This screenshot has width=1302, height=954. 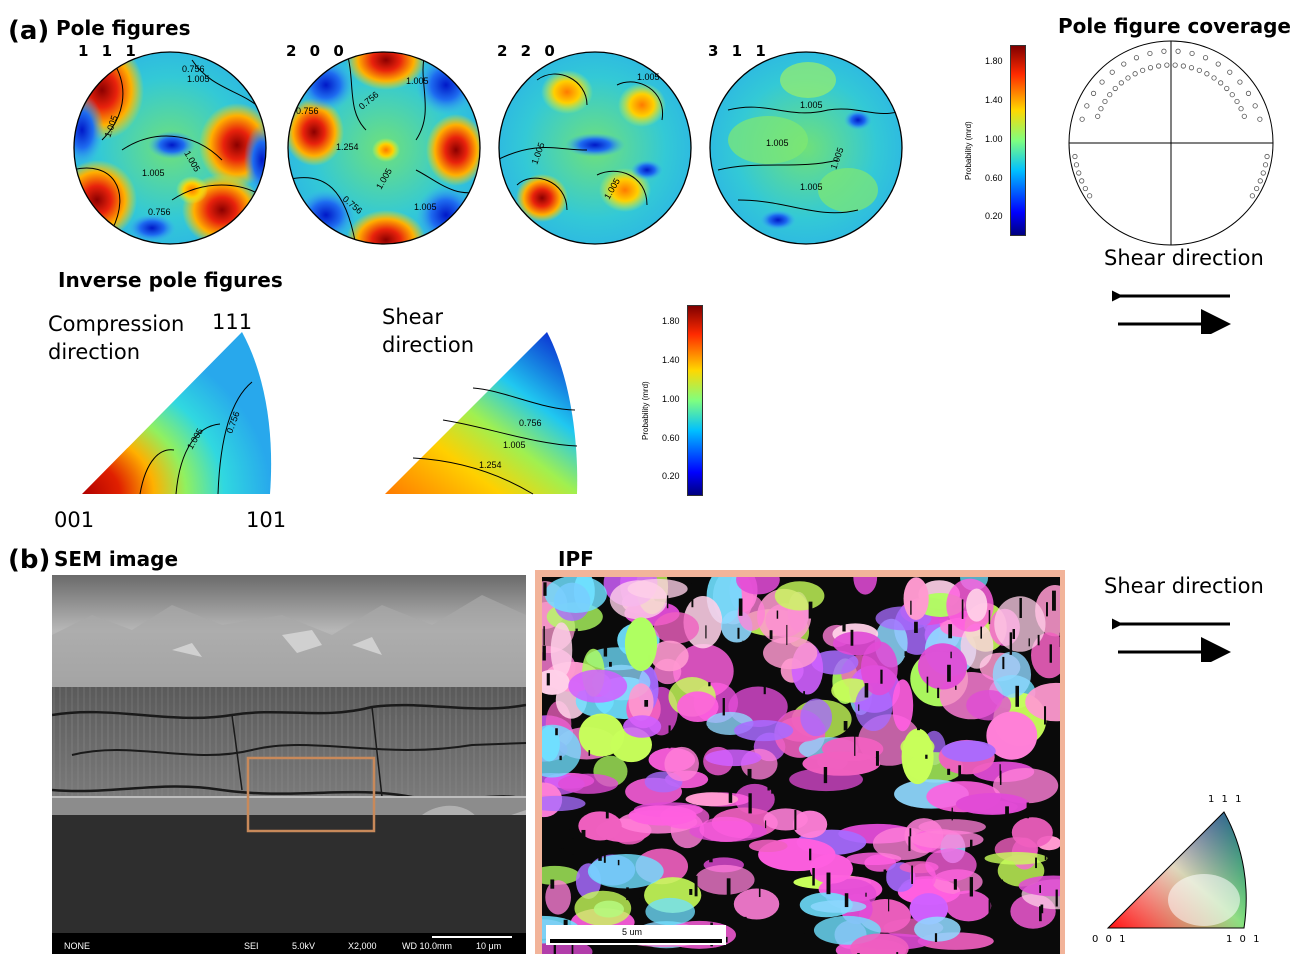 What do you see at coordinates (1110, 939) in the screenshot?
I see `key-label-001: 0 0 1` at bounding box center [1110, 939].